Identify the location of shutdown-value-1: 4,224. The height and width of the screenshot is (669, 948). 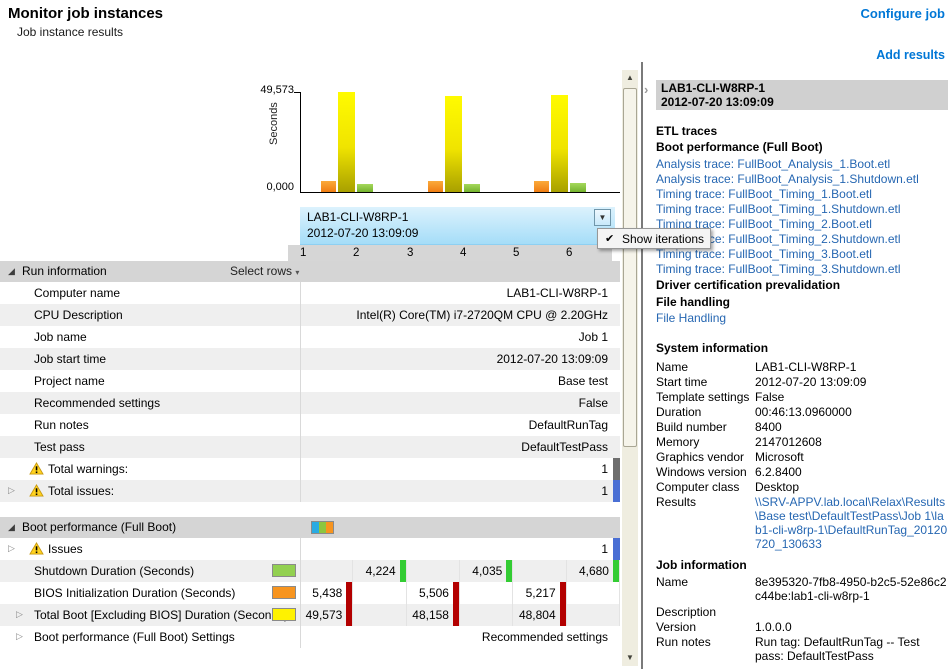
(380, 571).